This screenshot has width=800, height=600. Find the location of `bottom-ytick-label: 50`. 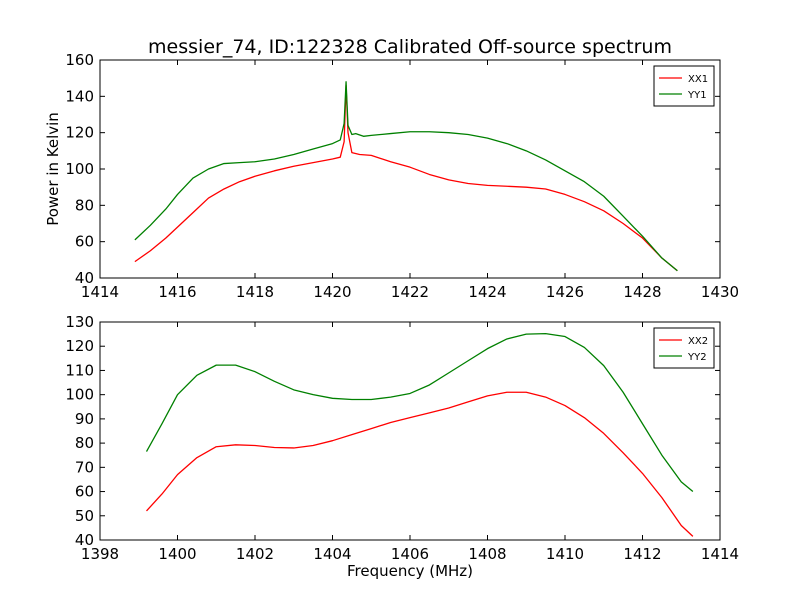

bottom-ytick-label: 50 is located at coordinates (84, 516).